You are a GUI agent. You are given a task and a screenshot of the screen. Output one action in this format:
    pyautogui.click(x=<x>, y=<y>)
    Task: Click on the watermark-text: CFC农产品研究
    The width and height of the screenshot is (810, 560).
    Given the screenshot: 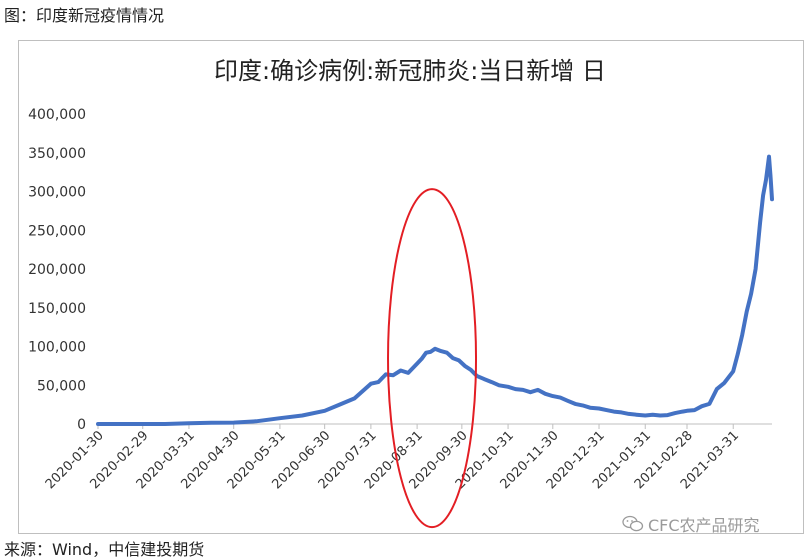 What is the action you would take?
    pyautogui.click(x=704, y=525)
    